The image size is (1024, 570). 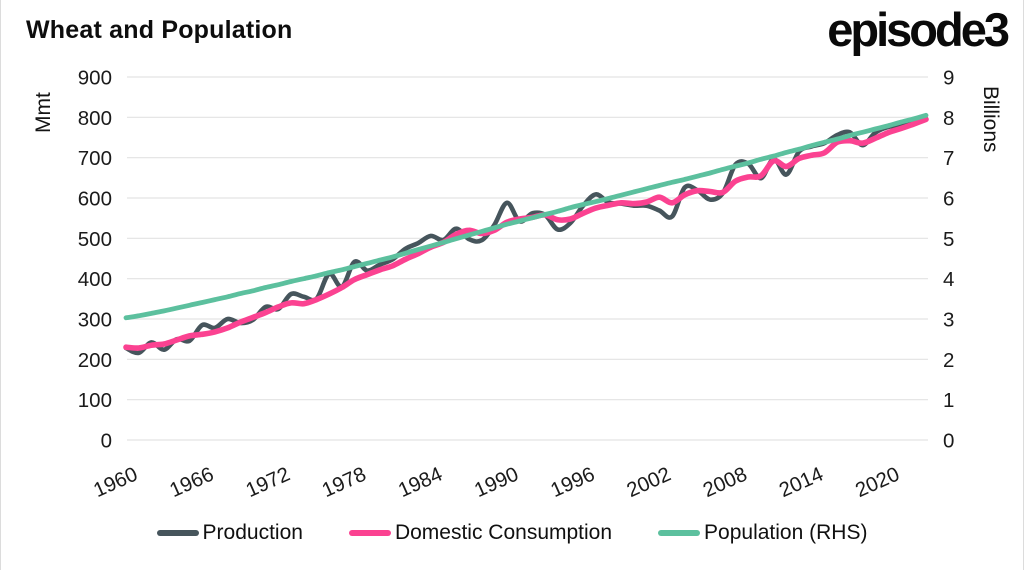 What do you see at coordinates (420, 483) in the screenshot?
I see `x-axis-tick-label: 1984` at bounding box center [420, 483].